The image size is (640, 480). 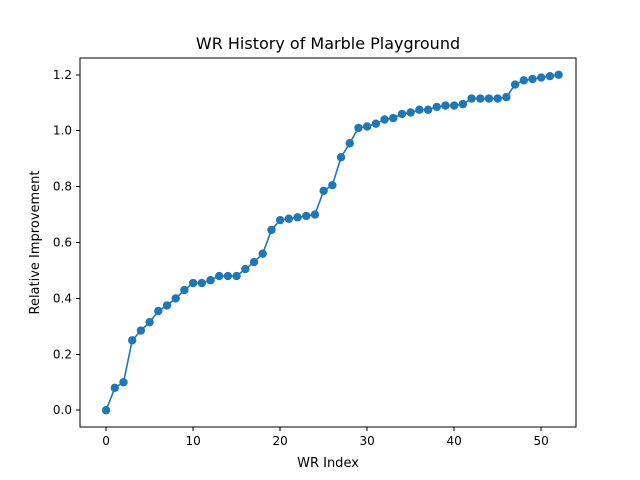 I want to click on y-axis: 0.0 0.2 0.4 0.6 0.8 1.0 1.2, so click(x=66, y=242).